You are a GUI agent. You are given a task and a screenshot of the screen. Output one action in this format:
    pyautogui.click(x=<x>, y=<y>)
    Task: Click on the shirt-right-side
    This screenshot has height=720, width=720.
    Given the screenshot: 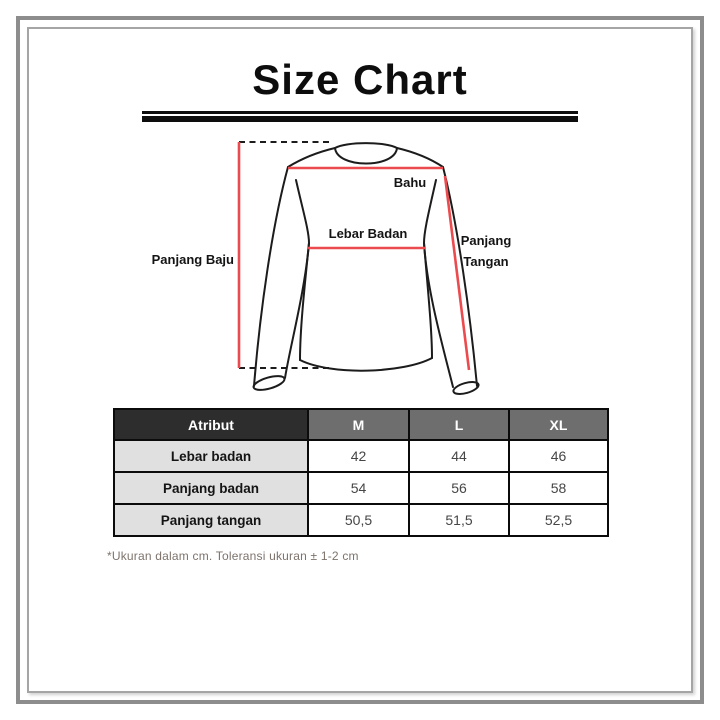 What is the action you would take?
    pyautogui.click(x=428, y=300)
    